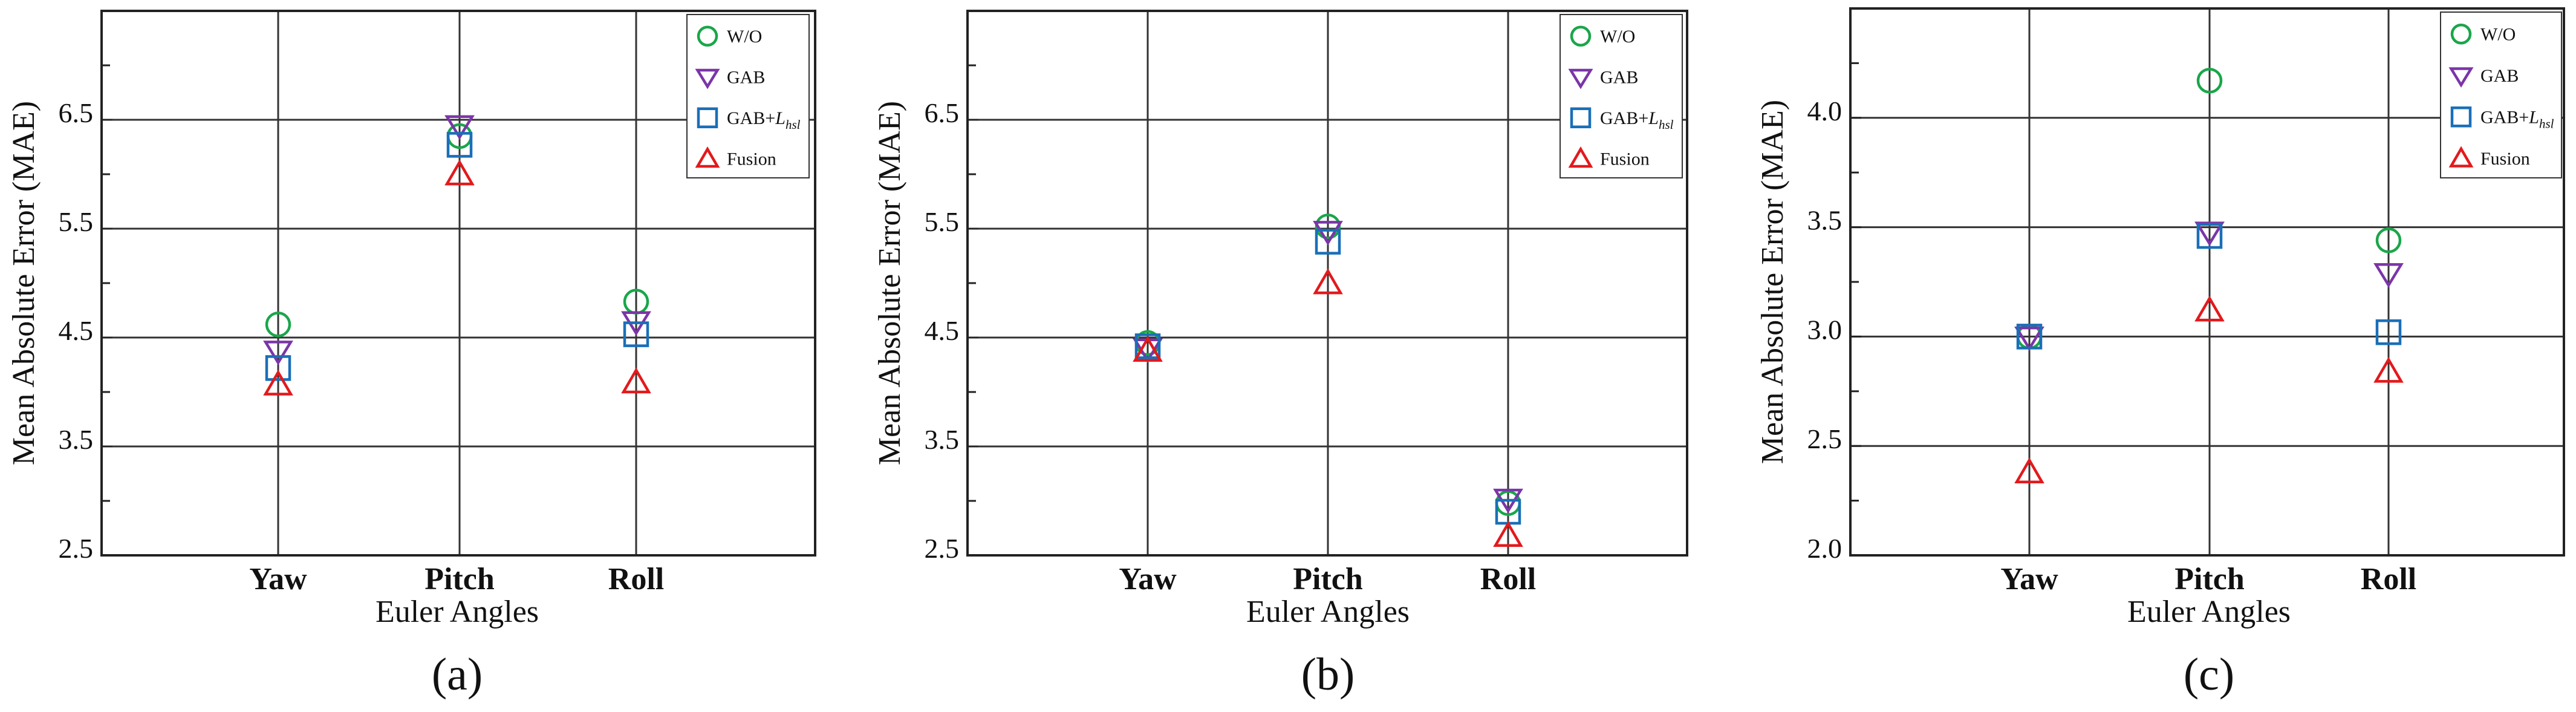 This screenshot has width=2576, height=712. What do you see at coordinates (1825, 548) in the screenshot?
I see `y-tick-label: 2.0` at bounding box center [1825, 548].